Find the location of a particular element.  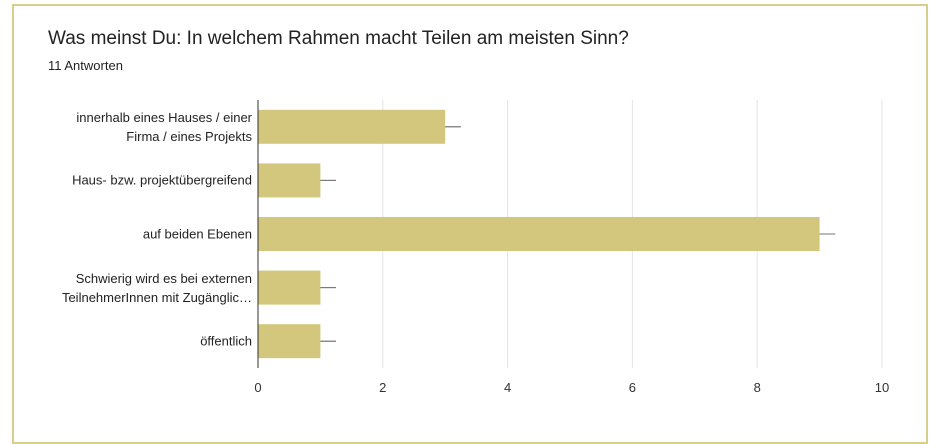

y-tick-label: Haus- bzw. projektübergreifend is located at coordinates (162, 180).